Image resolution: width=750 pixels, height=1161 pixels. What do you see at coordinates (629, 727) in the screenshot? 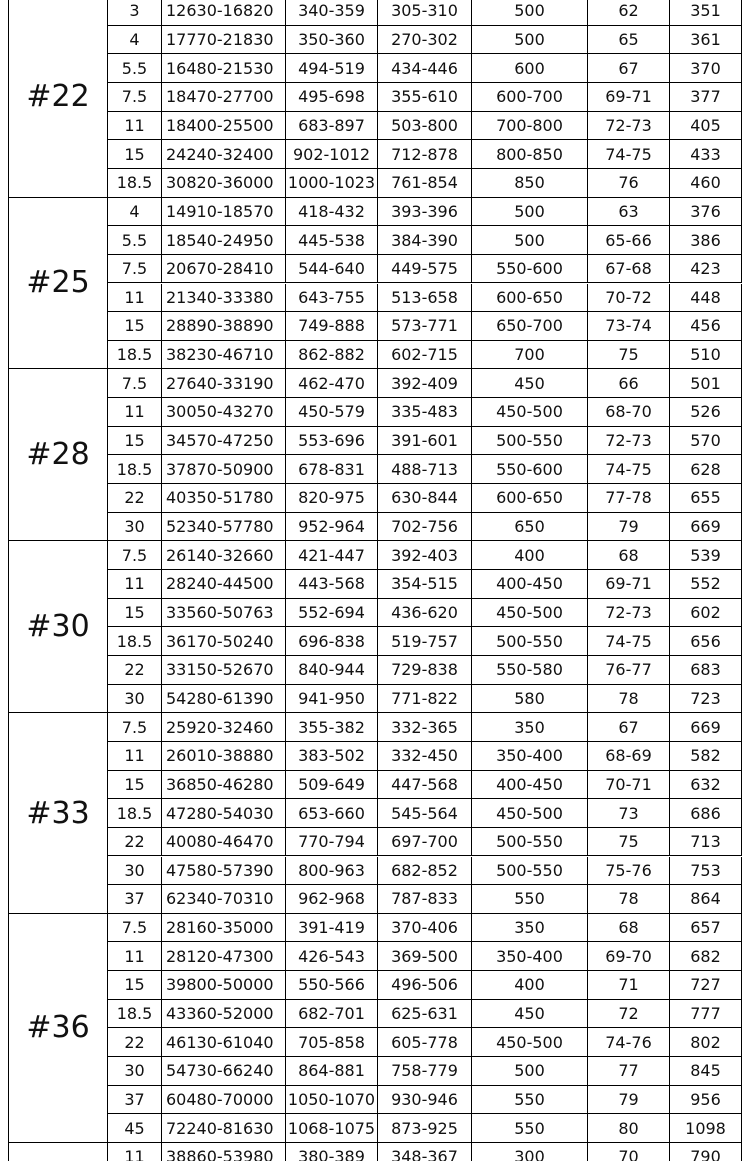
I see `table-cell: 67` at bounding box center [629, 727].